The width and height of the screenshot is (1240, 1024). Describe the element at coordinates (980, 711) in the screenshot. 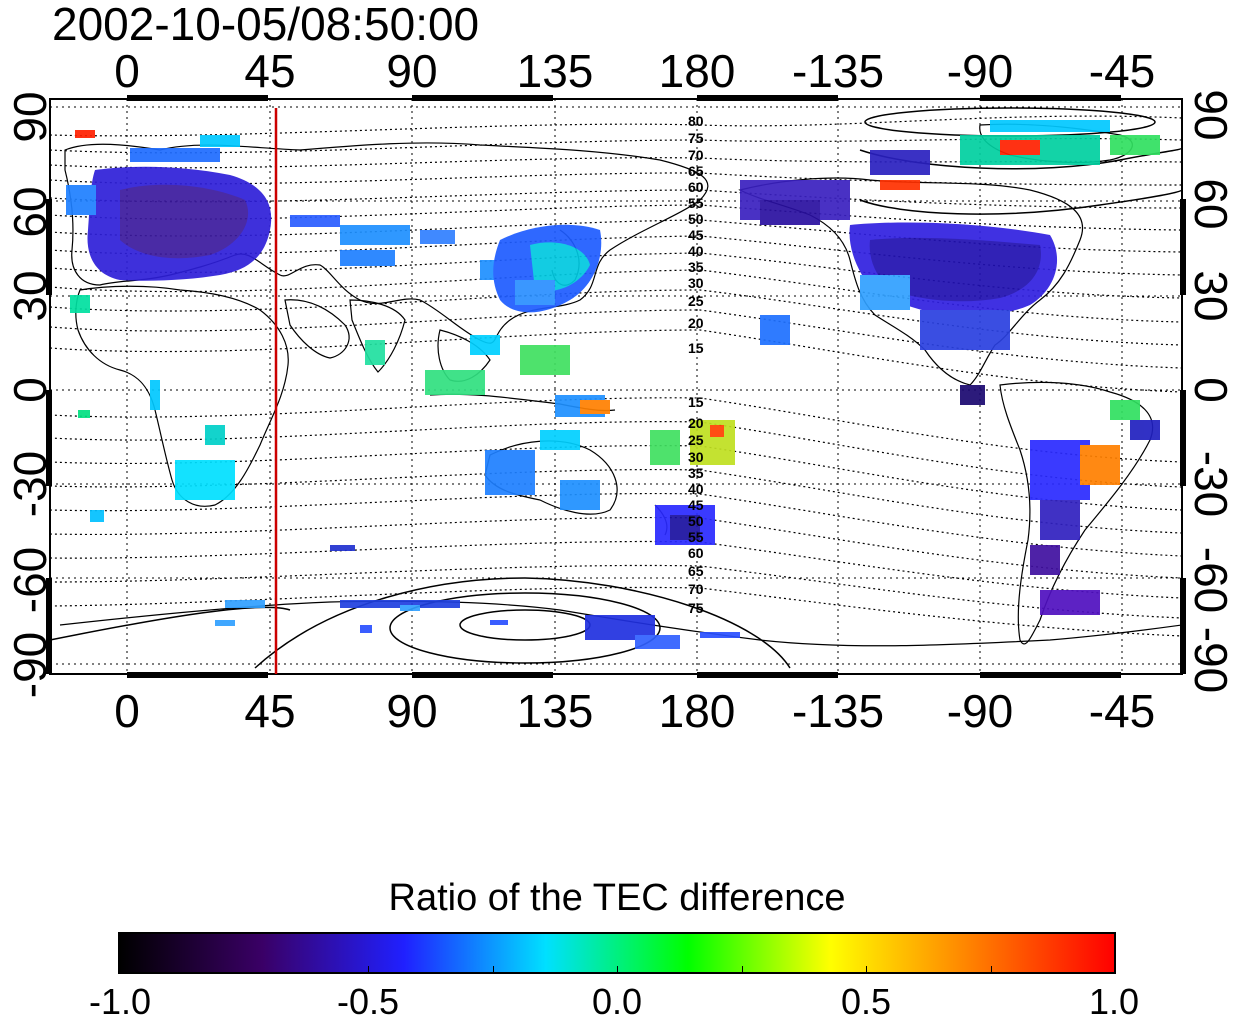

I see `lon-label-bottom: -90` at that location.